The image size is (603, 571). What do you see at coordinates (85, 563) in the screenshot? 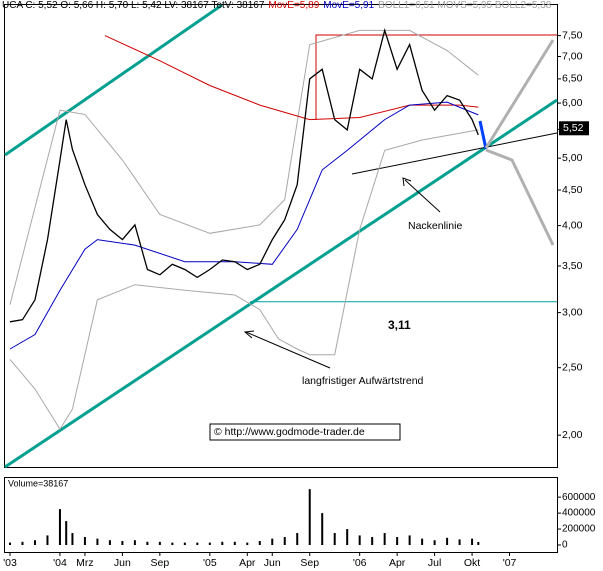
I see `x-tick-label: Mrz` at bounding box center [85, 563].